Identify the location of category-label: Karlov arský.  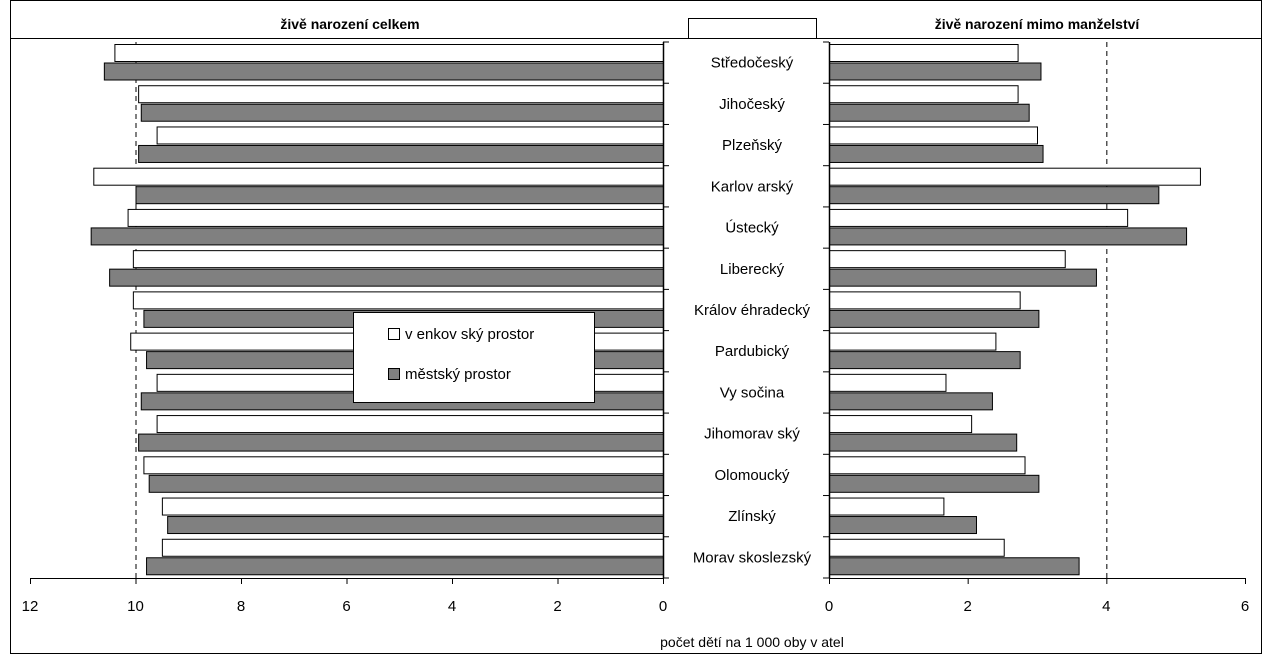
(752, 186).